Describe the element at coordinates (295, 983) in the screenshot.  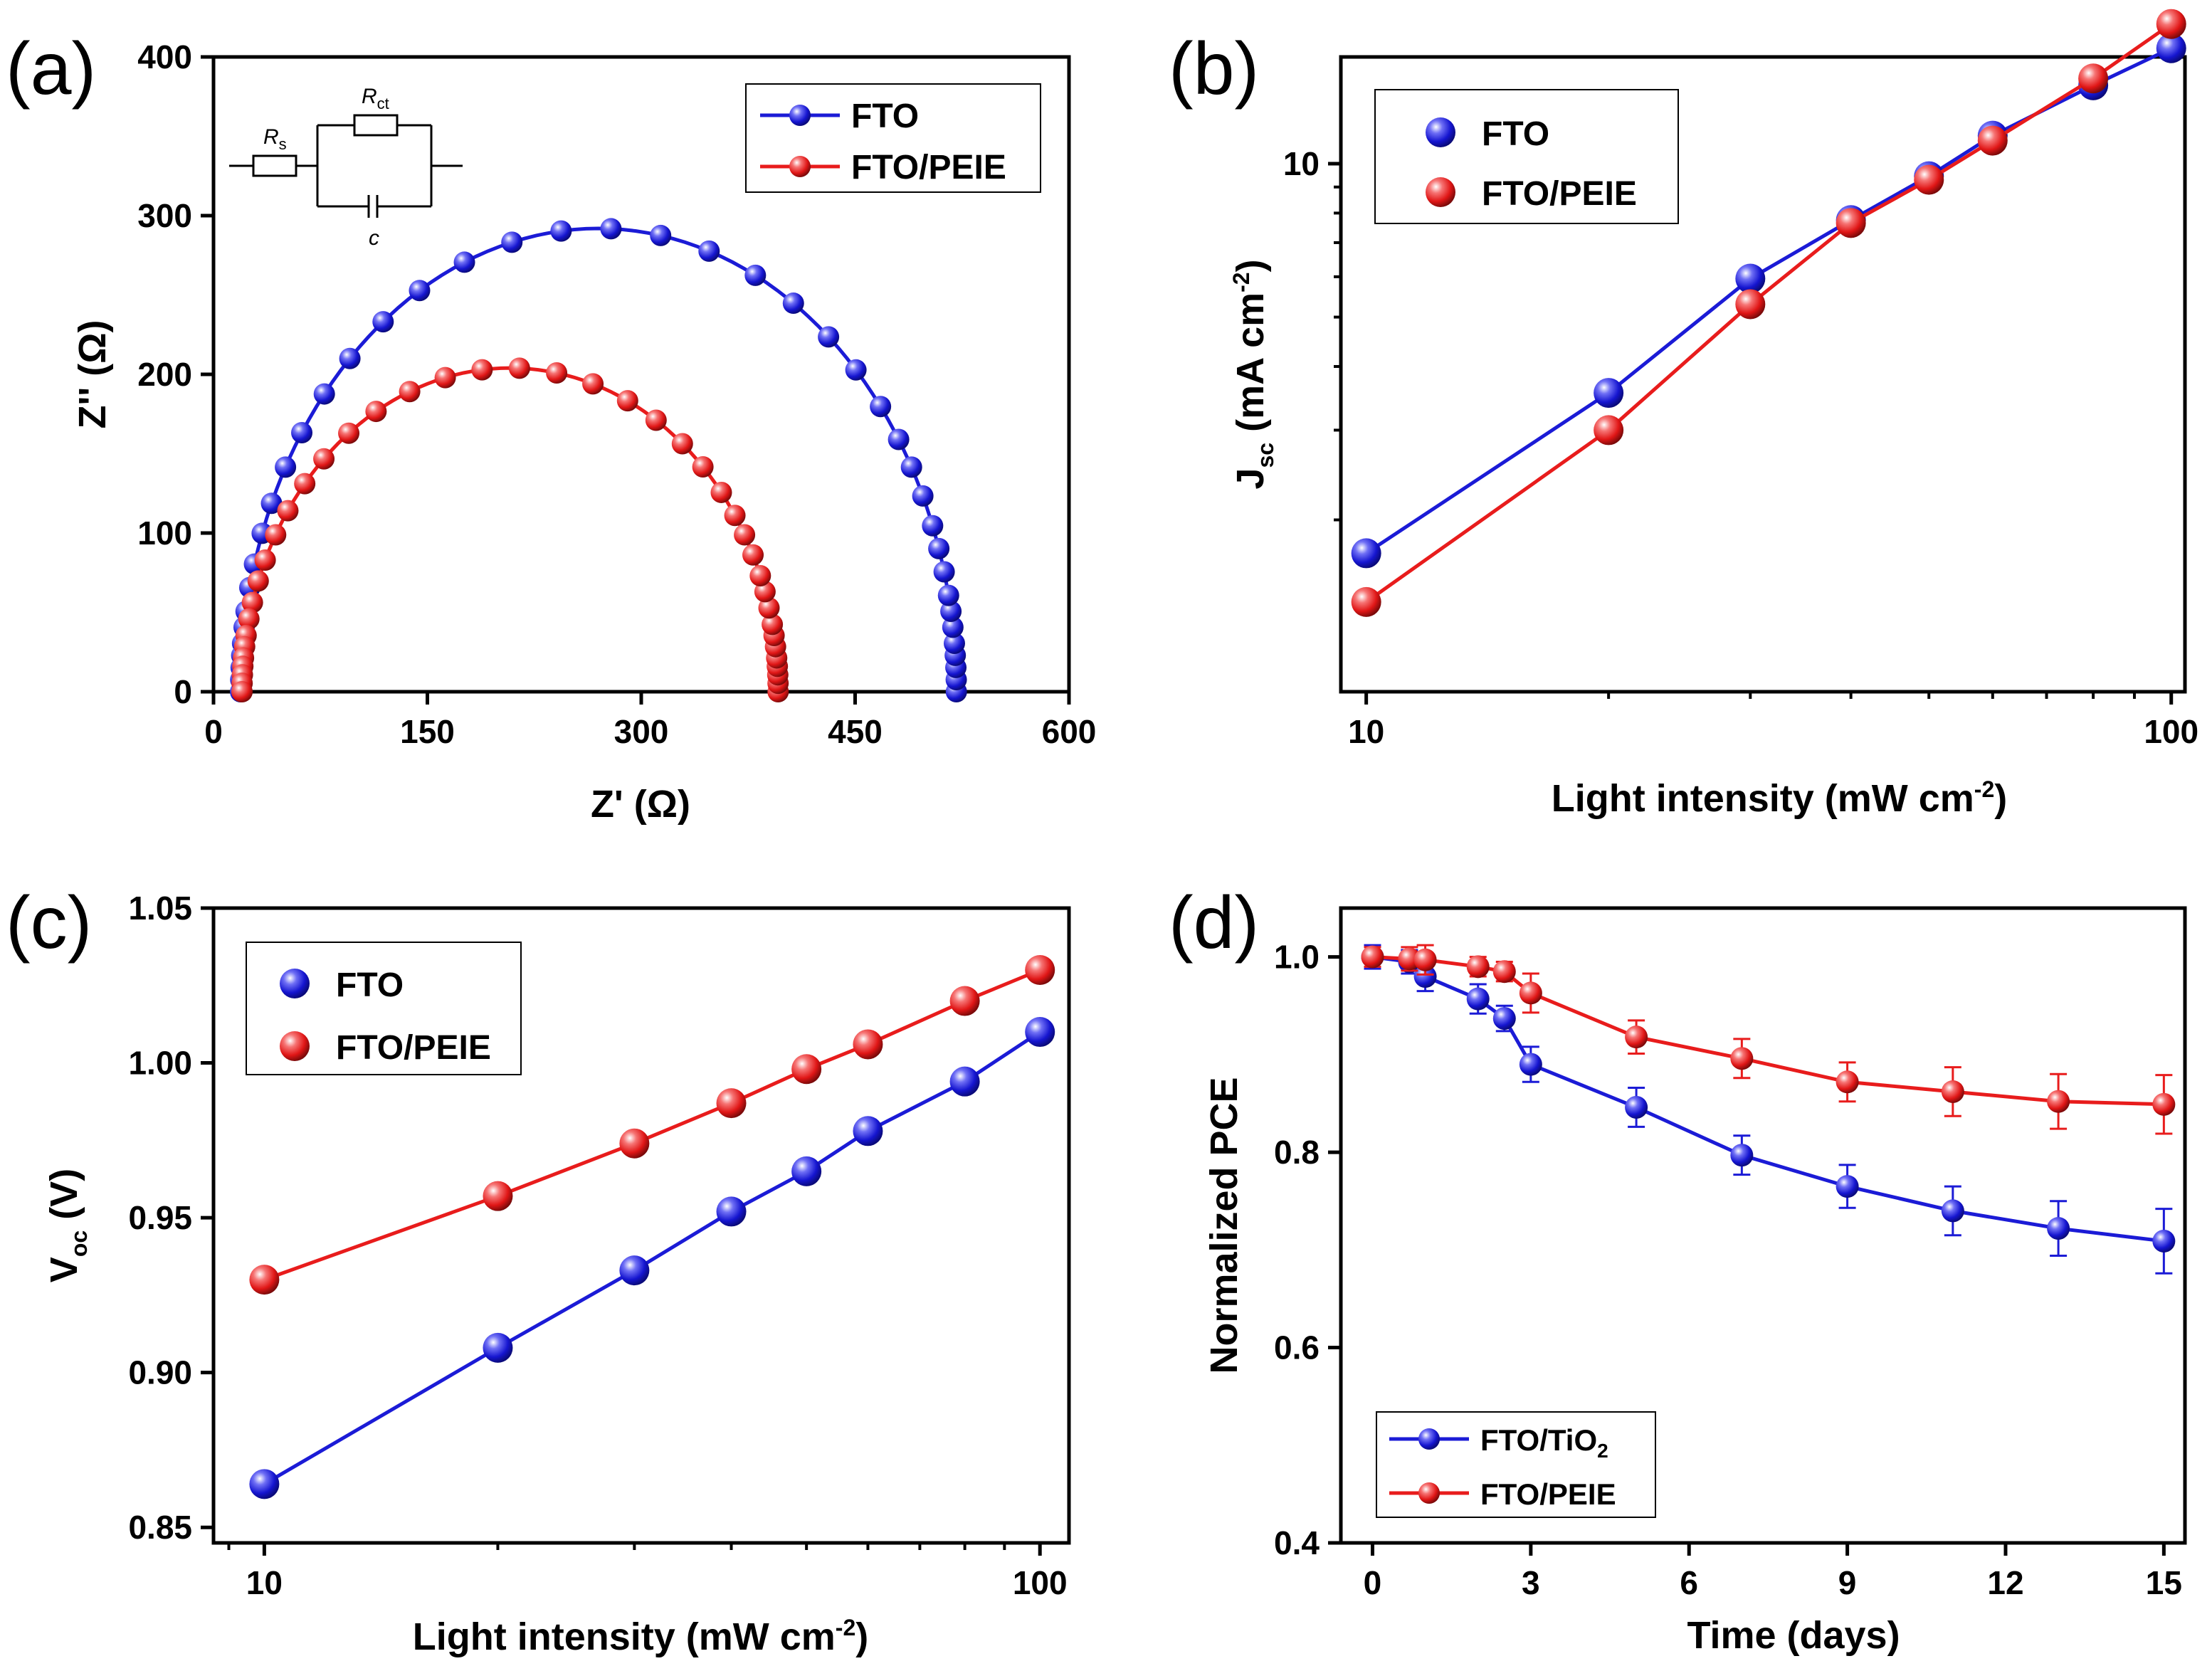
I see `legend-marker-c-fto` at that location.